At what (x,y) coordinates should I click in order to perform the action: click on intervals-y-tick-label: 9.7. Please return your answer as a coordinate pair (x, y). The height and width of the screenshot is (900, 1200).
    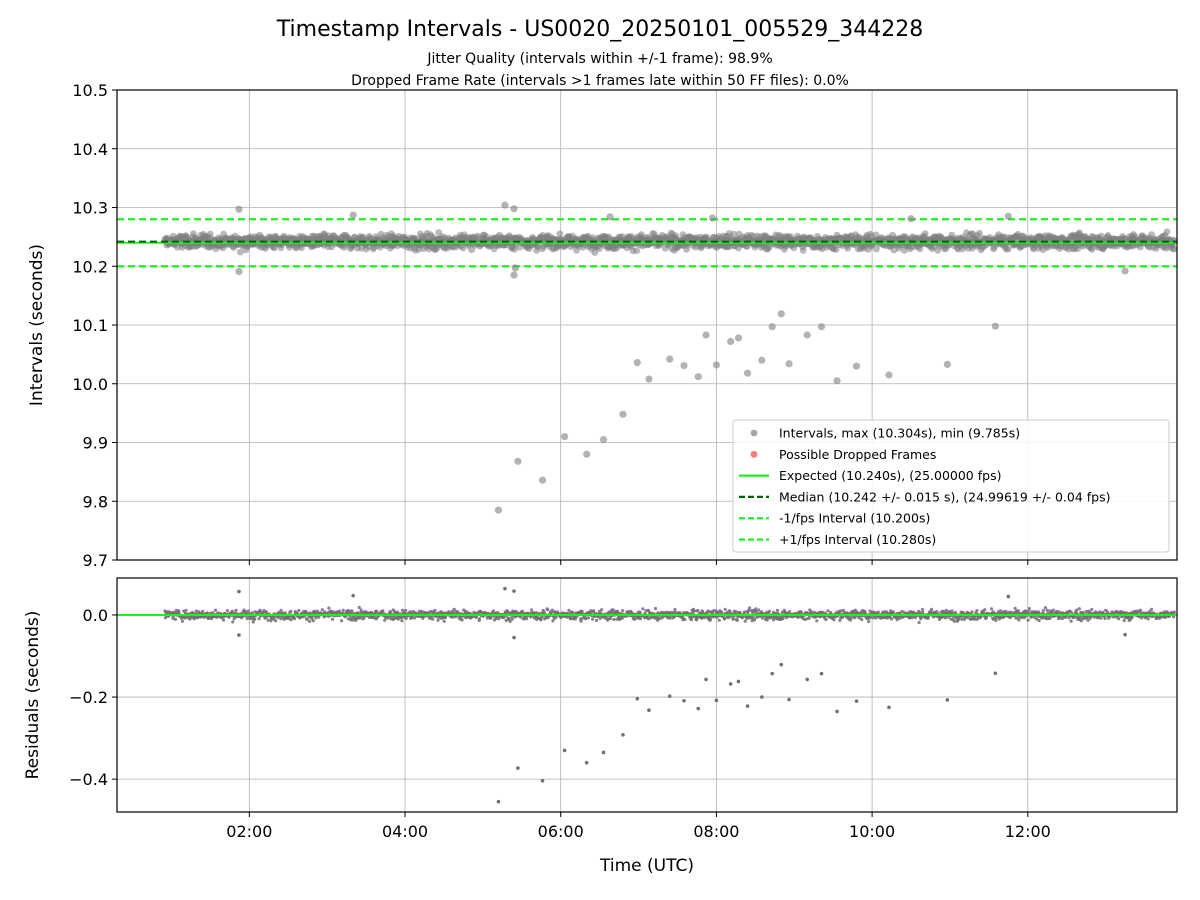
    Looking at the image, I should click on (95, 560).